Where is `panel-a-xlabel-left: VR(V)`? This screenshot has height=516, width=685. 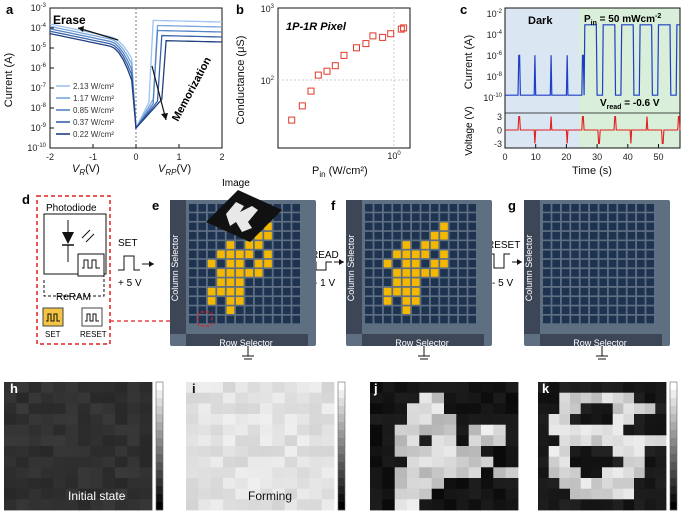
panel-a-xlabel-left: VR(V) is located at coordinates (86, 170).